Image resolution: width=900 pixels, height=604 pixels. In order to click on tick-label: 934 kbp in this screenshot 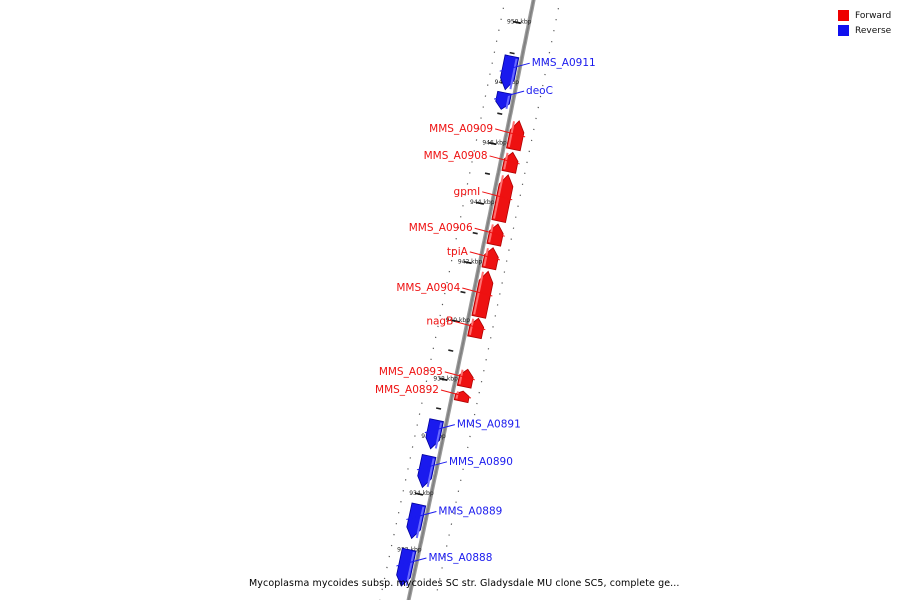, I will do `click(421, 493)`.